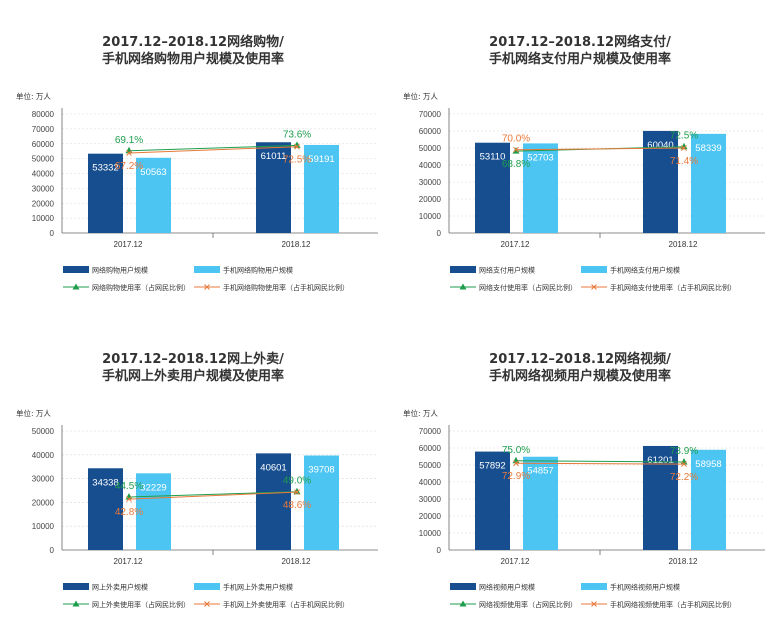  What do you see at coordinates (507, 587) in the screenshot?
I see `legend-label: 网络视频用户规模` at bounding box center [507, 587].